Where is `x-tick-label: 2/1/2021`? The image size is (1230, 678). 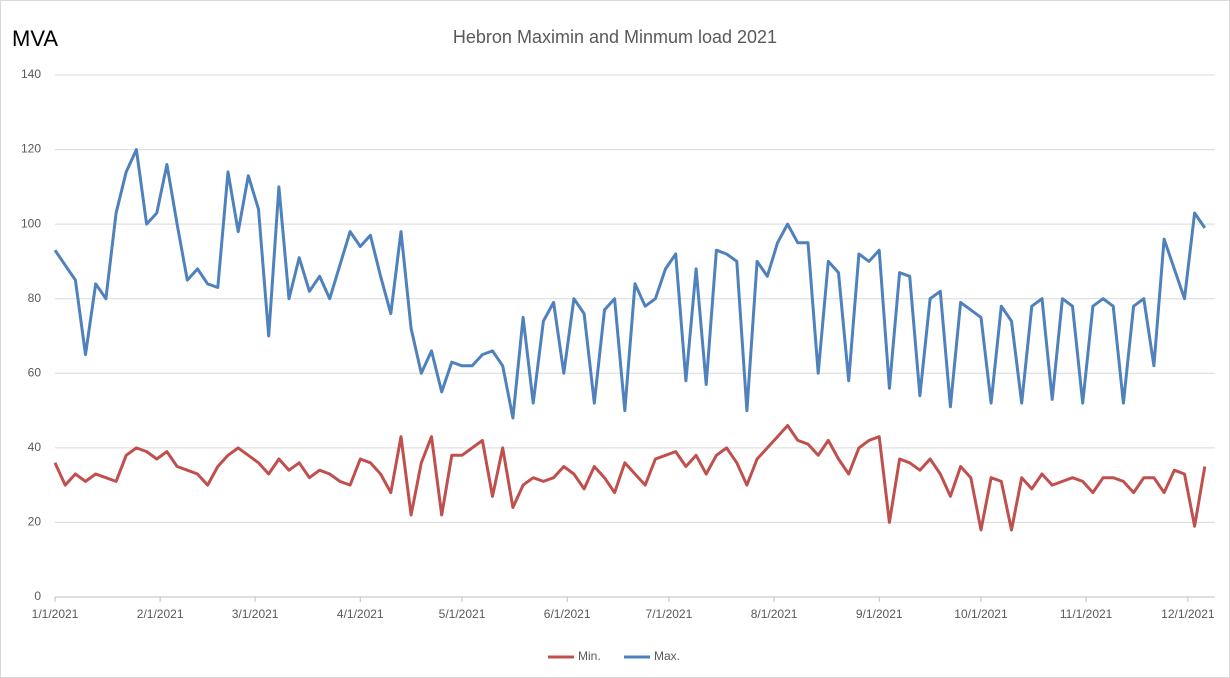
x-tick-label: 2/1/2021 is located at coordinates (160, 614).